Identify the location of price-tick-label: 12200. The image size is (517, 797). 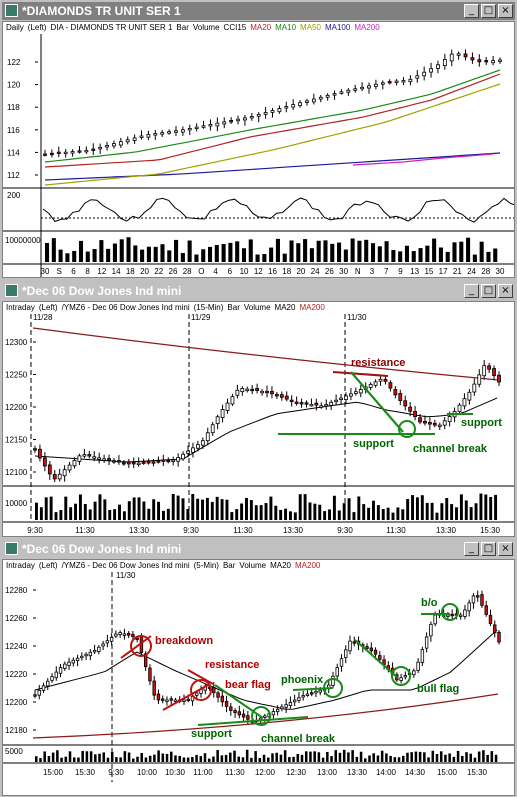
(16, 702).